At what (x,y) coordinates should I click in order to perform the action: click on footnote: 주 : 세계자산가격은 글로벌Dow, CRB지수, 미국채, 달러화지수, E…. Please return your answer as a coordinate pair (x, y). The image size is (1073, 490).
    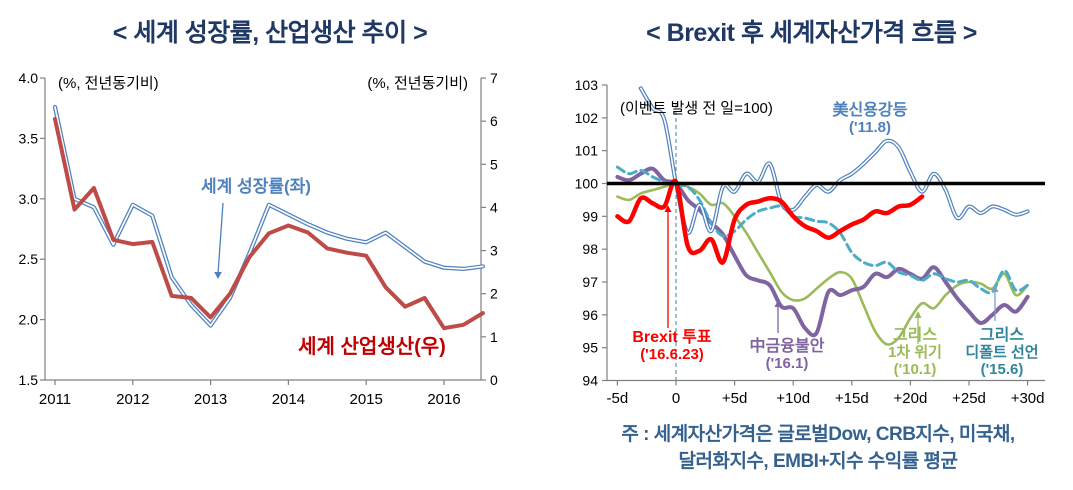
    Looking at the image, I should click on (818, 448).